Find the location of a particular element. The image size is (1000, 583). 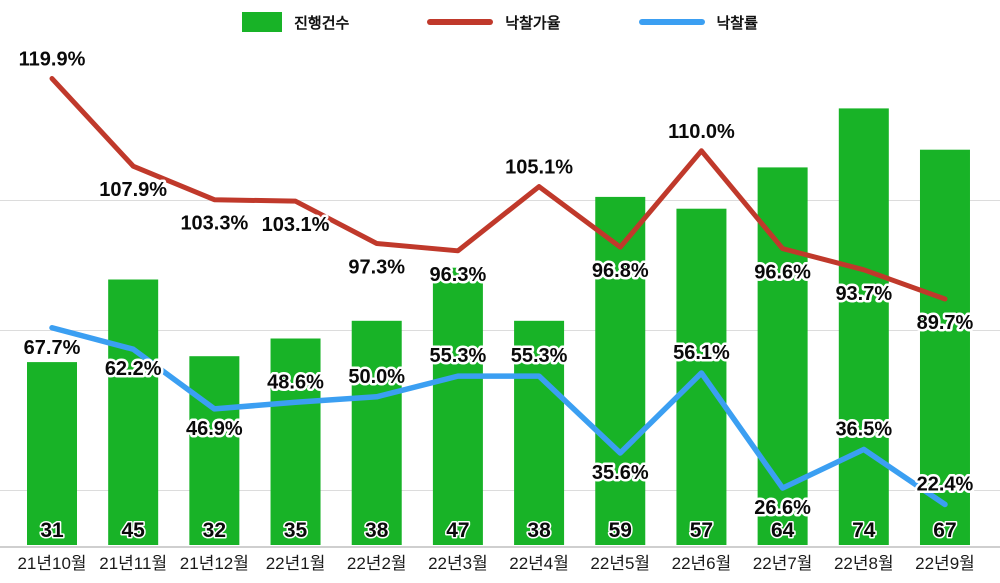

sale-rate-label: 36.5% is located at coordinates (863, 429).